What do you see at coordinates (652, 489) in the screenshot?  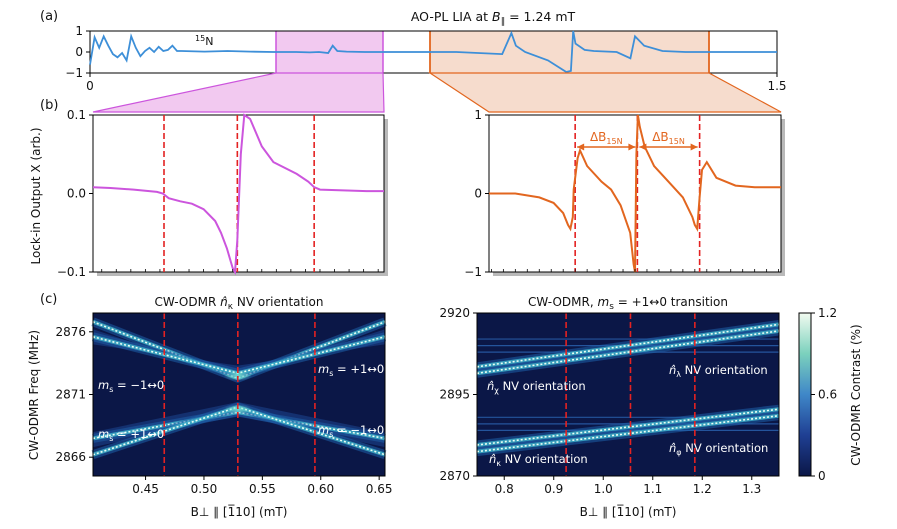 I see `xtick-label: 1.1` at bounding box center [652, 489].